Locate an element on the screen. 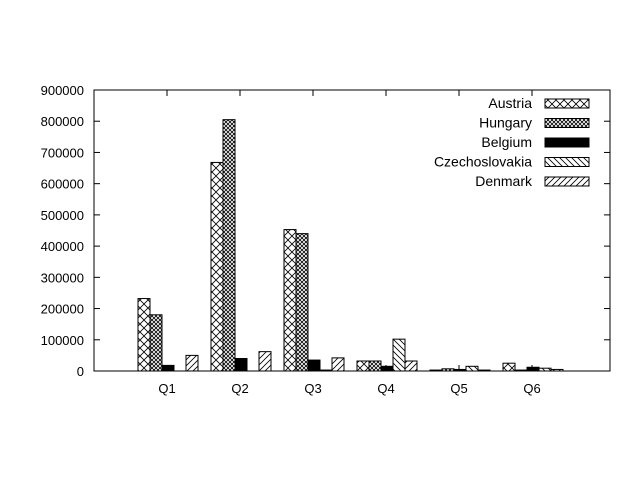 The height and width of the screenshot is (480, 640). bar-denmark-q4 is located at coordinates (411, 366).